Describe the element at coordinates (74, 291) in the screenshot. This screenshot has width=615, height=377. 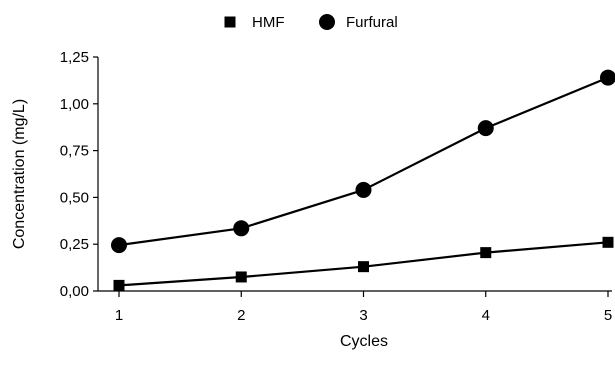
I see `y-tick-label: 0,00` at that location.